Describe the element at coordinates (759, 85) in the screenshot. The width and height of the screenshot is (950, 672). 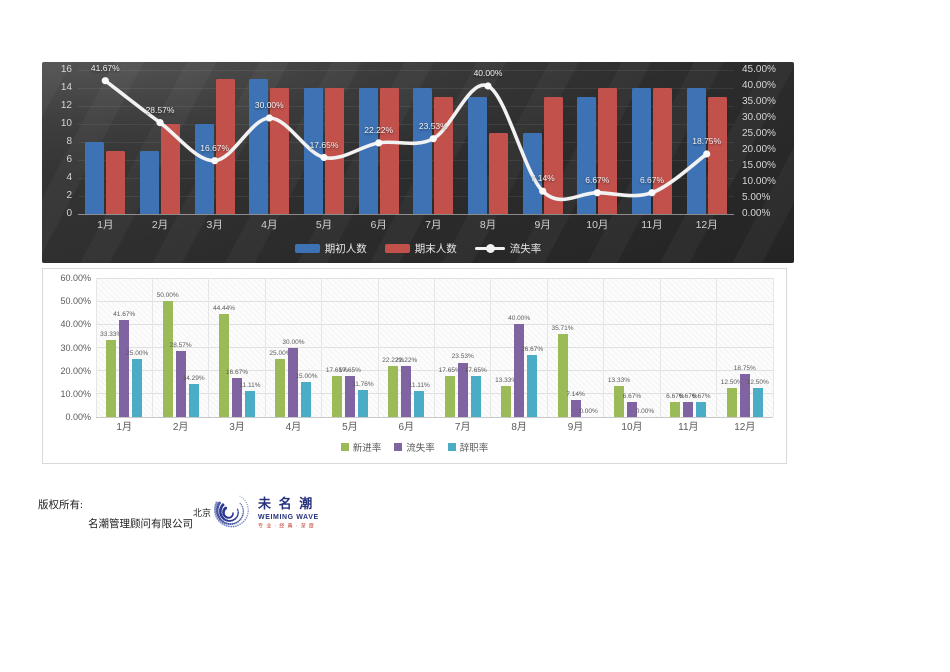
I see `right-axis-tick: 40.00%` at that location.